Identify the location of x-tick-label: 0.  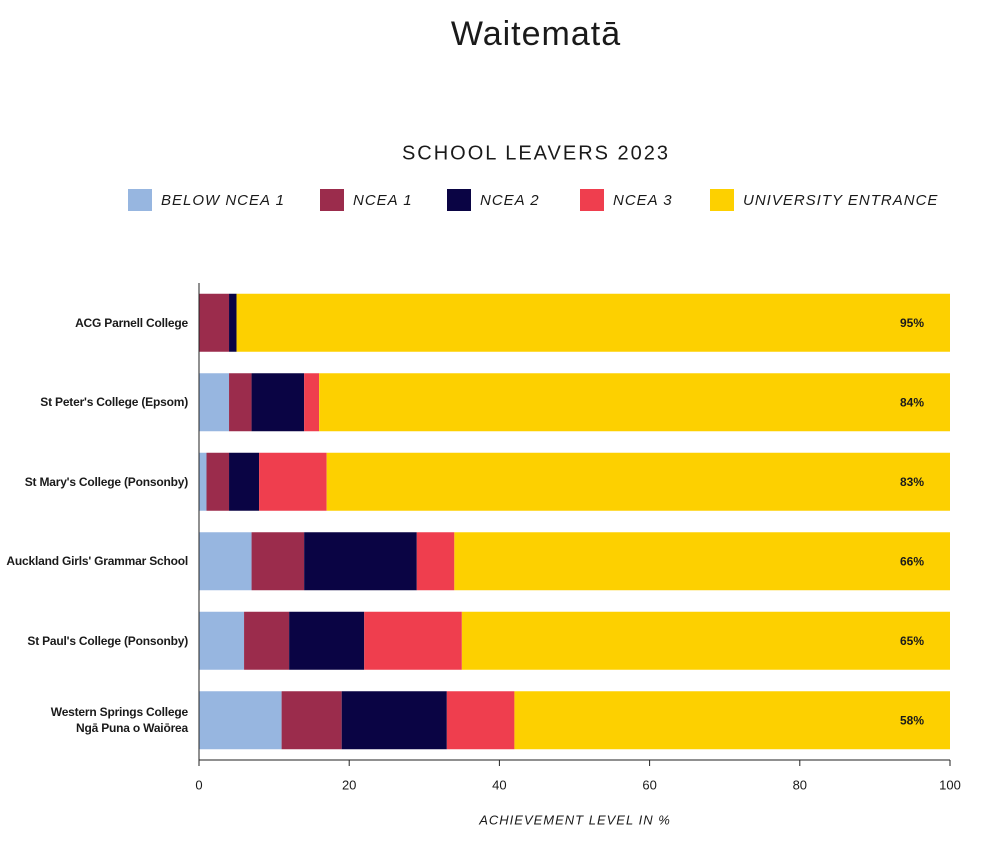
(198, 784).